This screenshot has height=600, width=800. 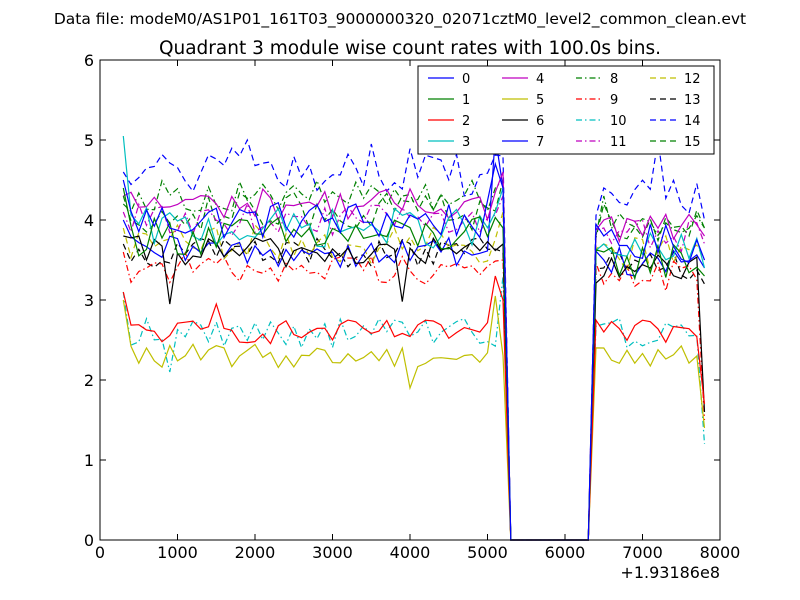 I want to click on legend-label-7: 7, so click(x=540, y=142).